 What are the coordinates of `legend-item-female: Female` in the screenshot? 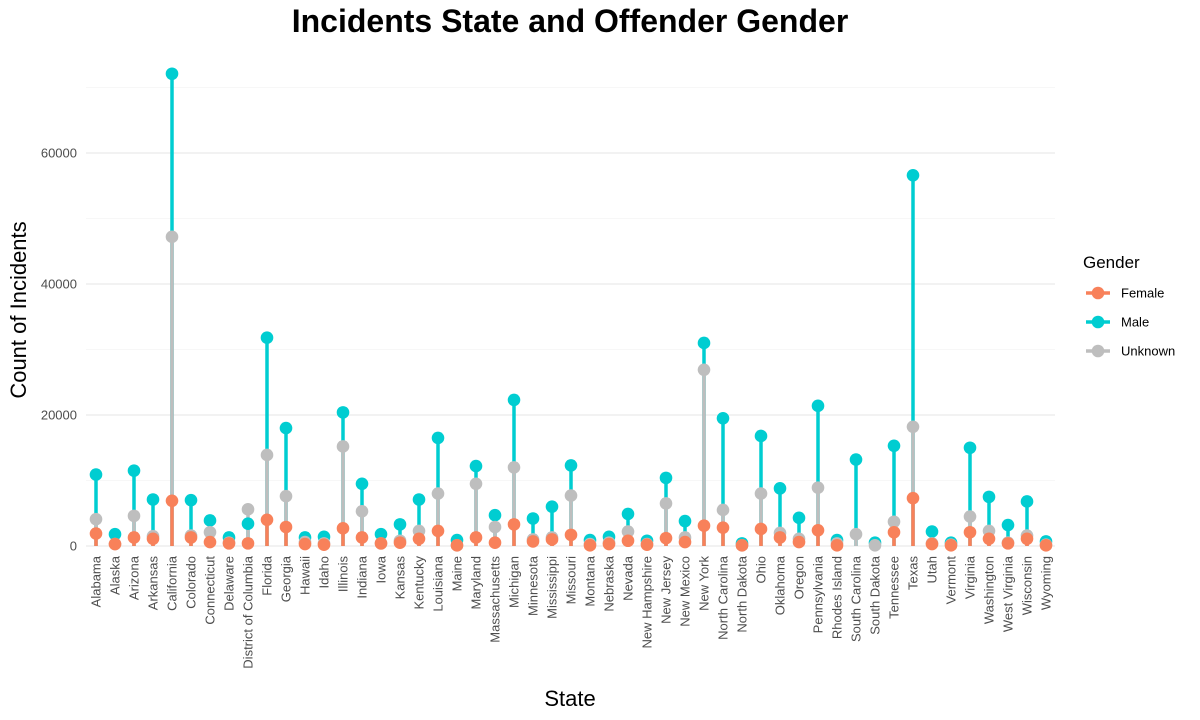 It's located at (1125, 293).